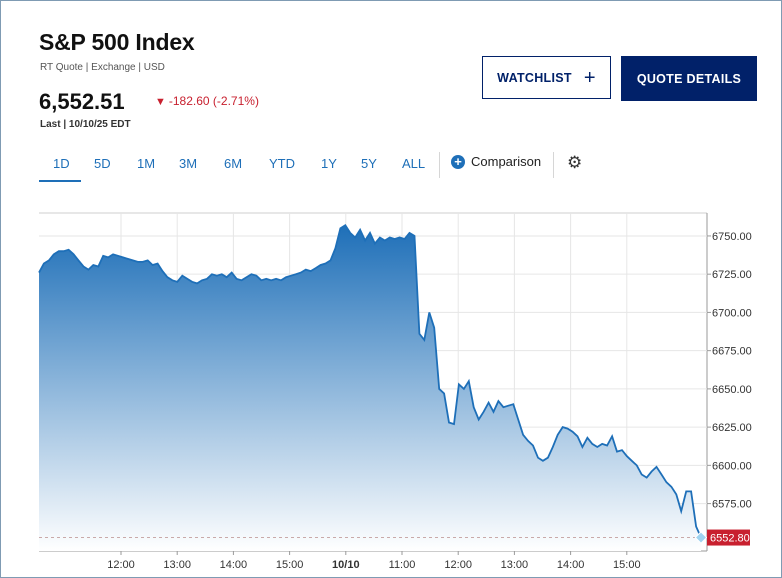 The image size is (782, 578). What do you see at coordinates (732, 237) in the screenshot?
I see `y-tick-label: 6750.00` at bounding box center [732, 237].